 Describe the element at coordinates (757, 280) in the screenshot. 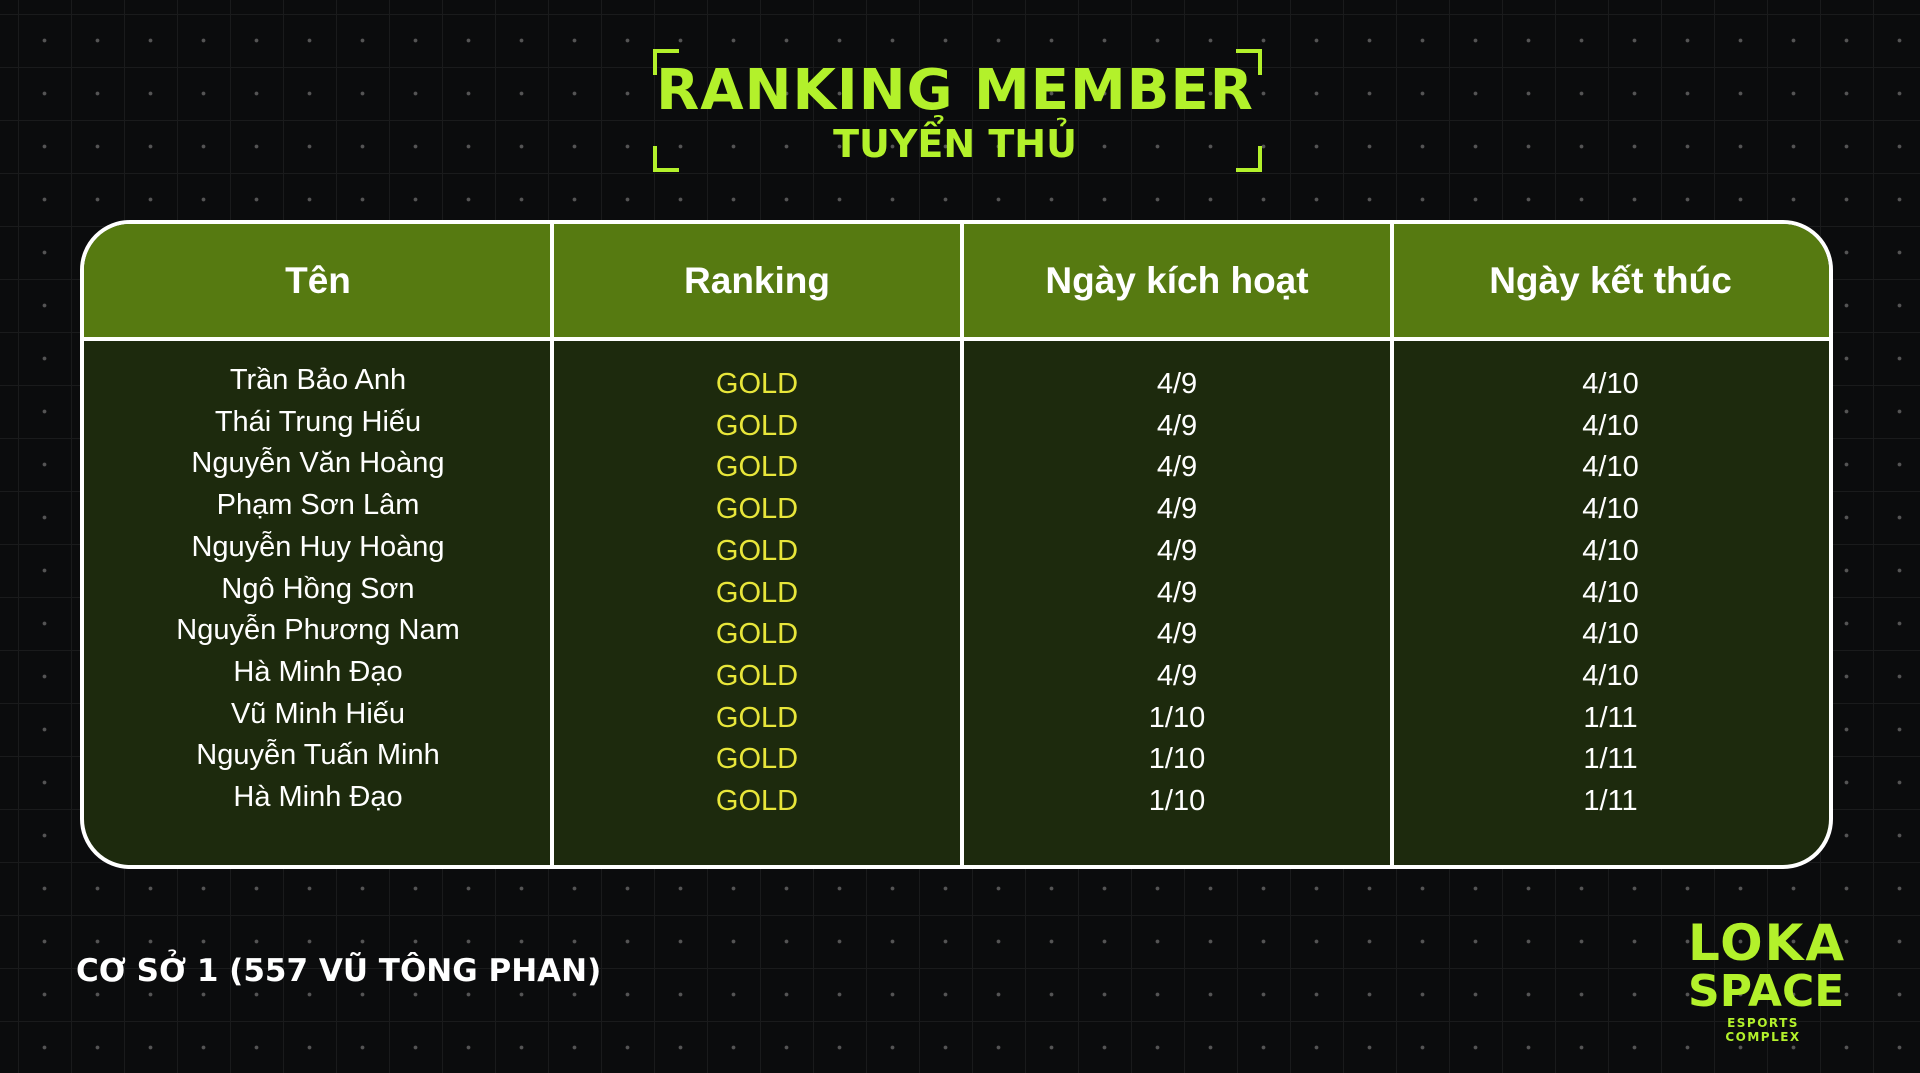

I see `column-header: Ranking` at that location.